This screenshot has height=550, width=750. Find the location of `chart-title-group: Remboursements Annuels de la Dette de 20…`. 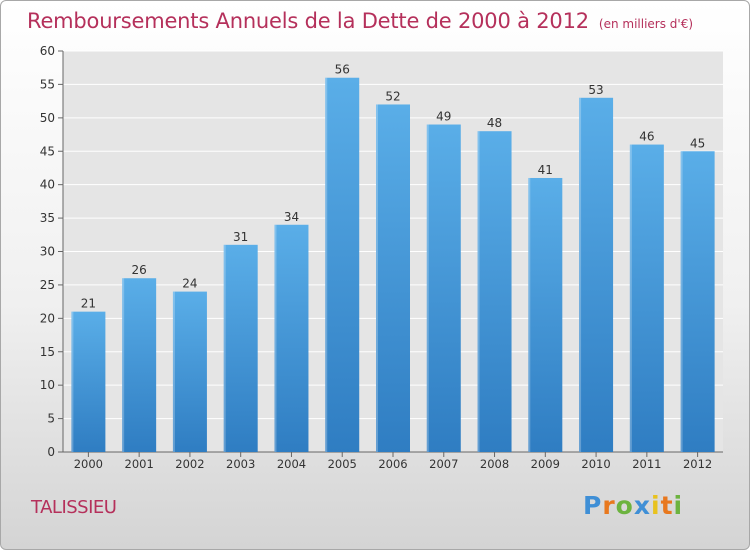

chart-title-group: Remboursements Annuels de la Dette de 20… is located at coordinates (360, 21).